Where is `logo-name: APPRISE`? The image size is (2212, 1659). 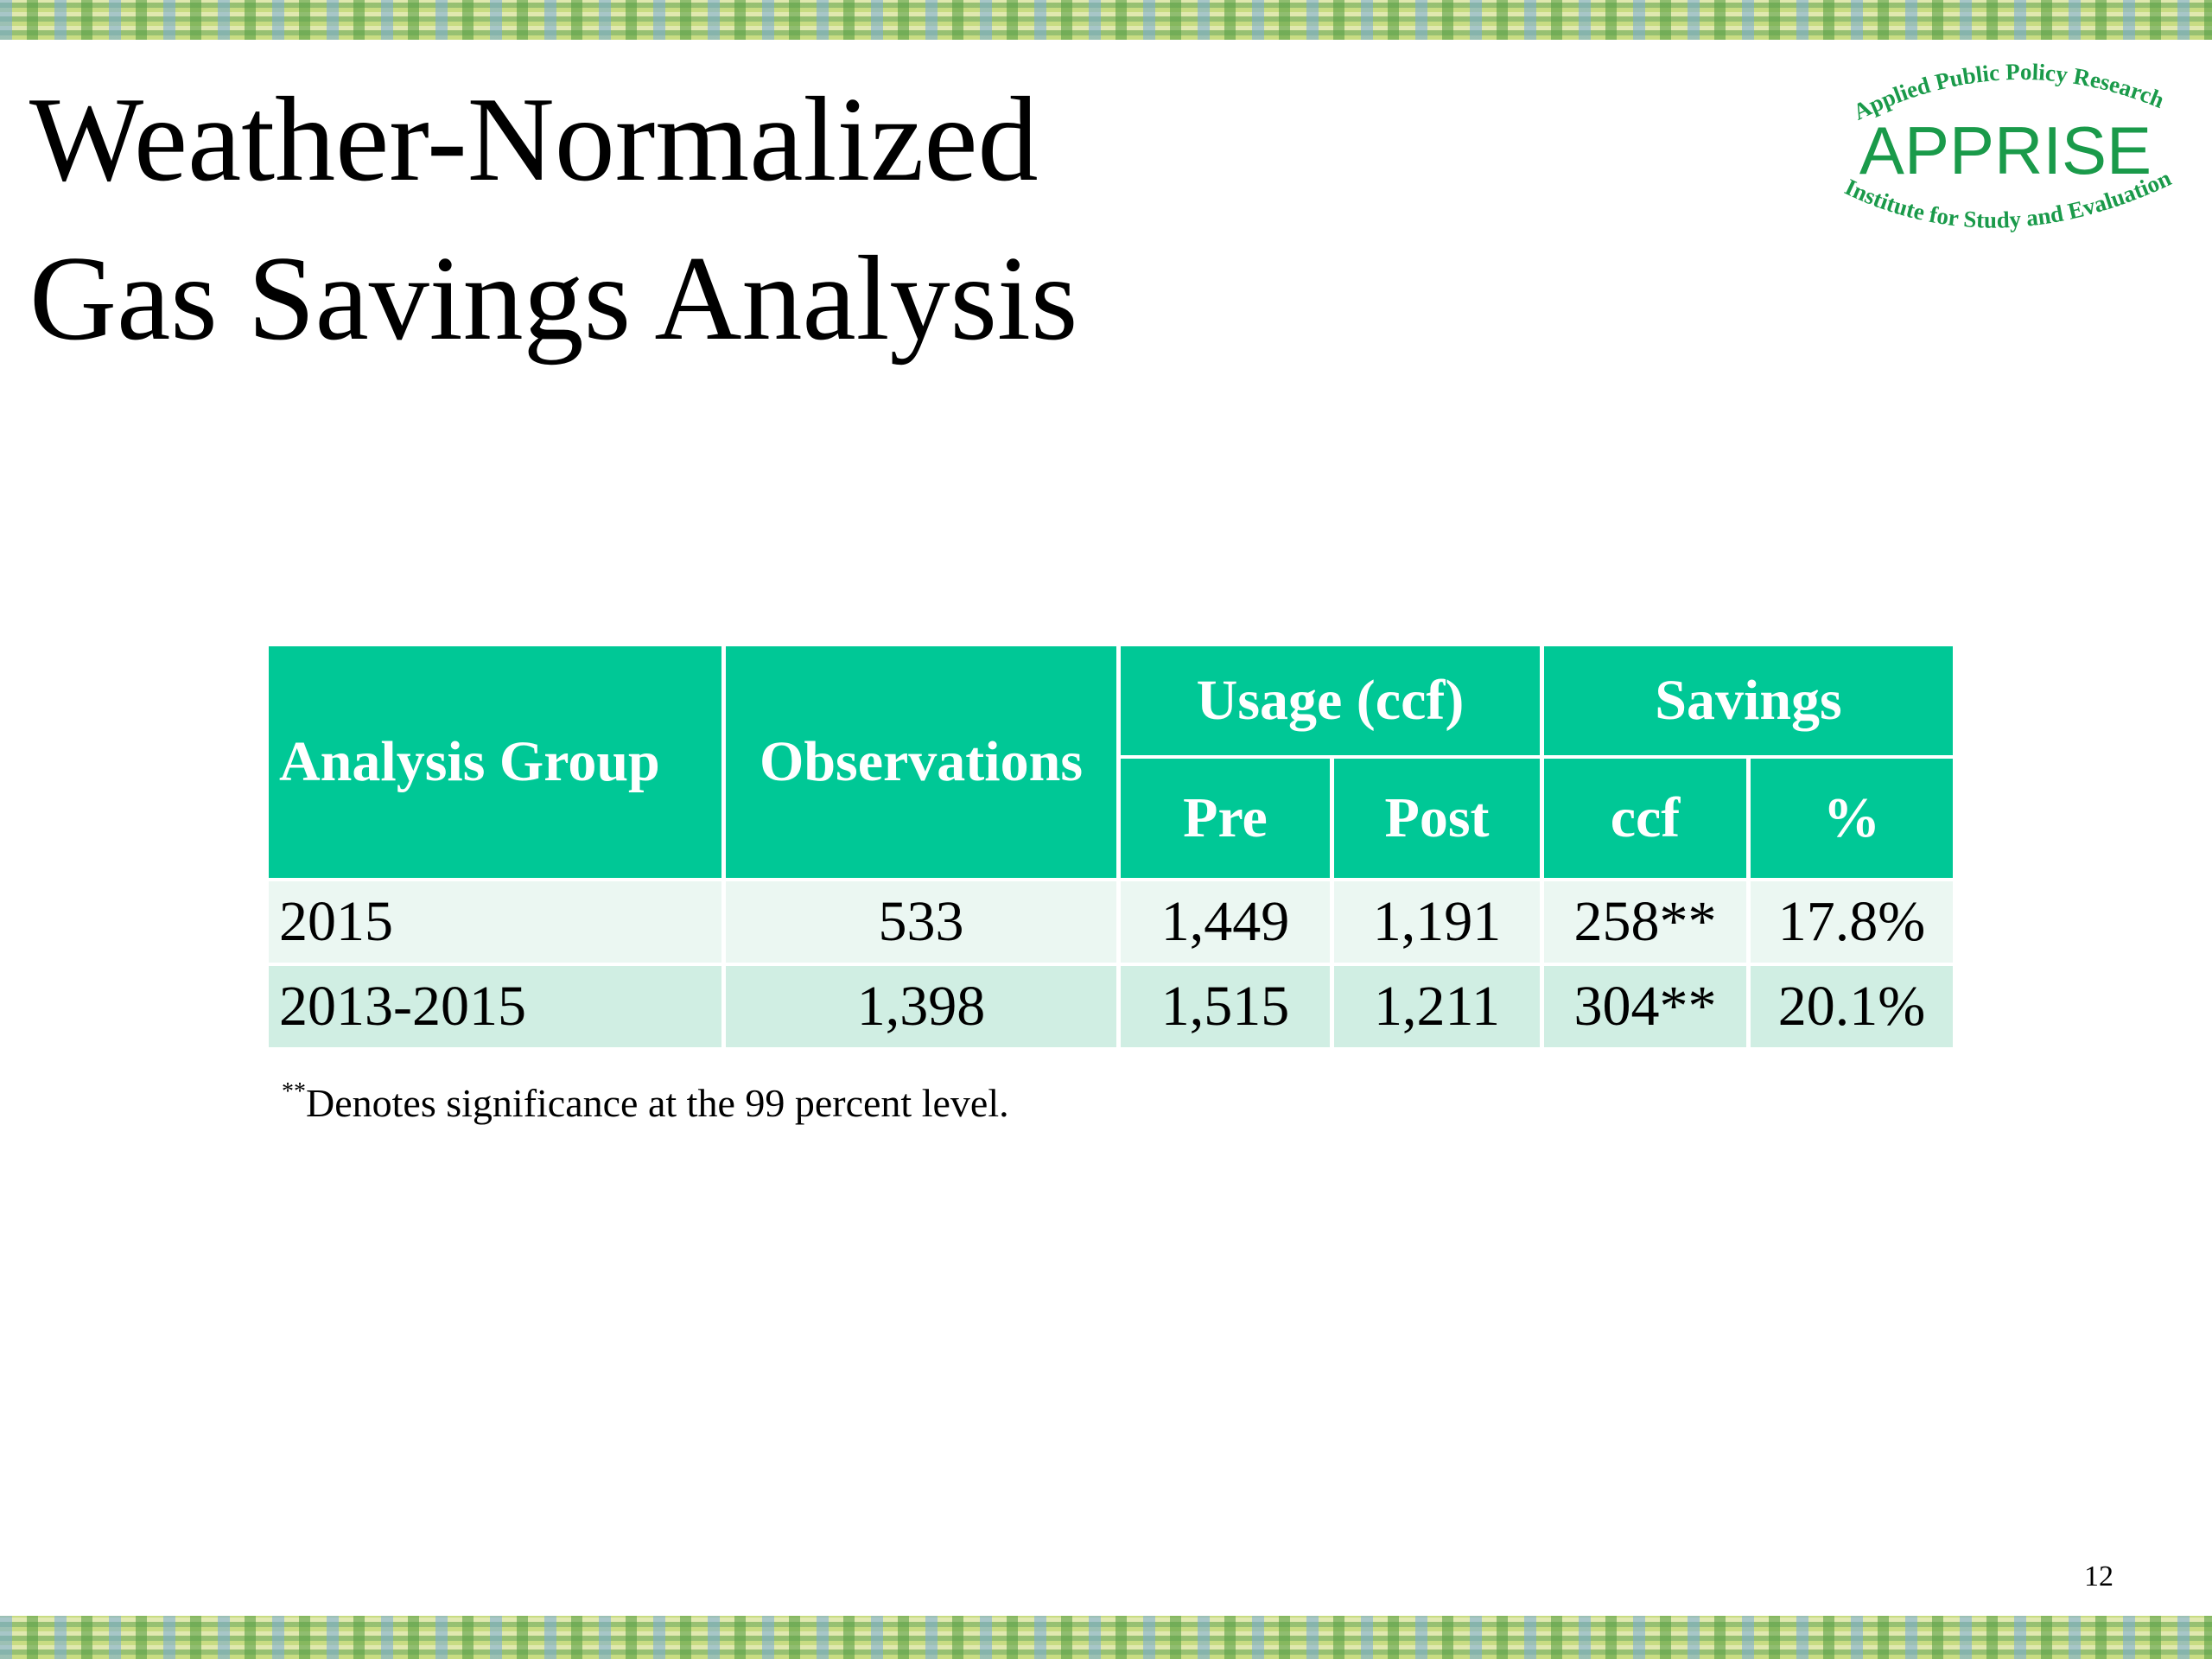
logo-name: APPRISE is located at coordinates (2005, 150).